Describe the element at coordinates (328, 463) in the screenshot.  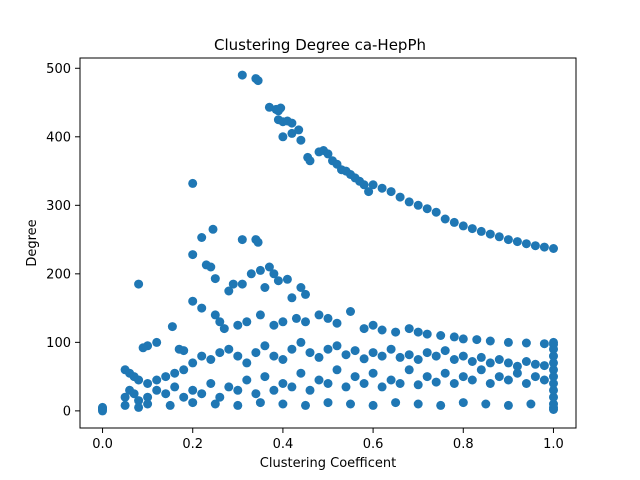
I see `x-axis-label: Clustering Coefficent` at that location.